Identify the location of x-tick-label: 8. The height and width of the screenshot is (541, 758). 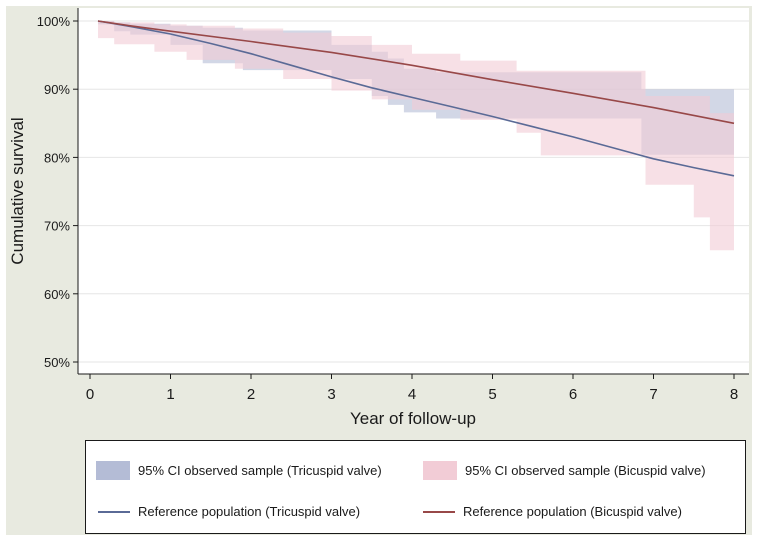
(734, 394).